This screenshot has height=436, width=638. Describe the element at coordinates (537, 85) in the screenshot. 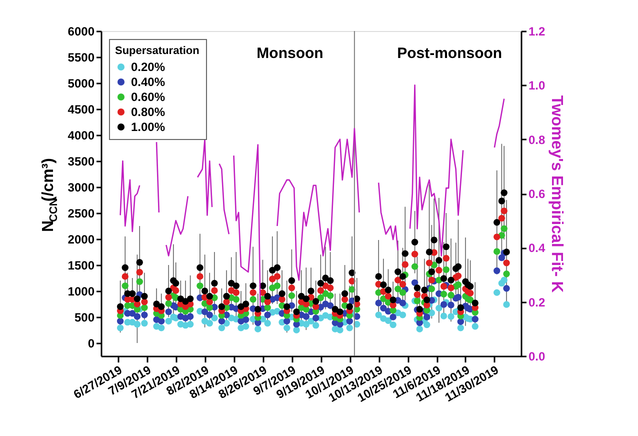

I see `y2-tick-label: 1.0` at that location.